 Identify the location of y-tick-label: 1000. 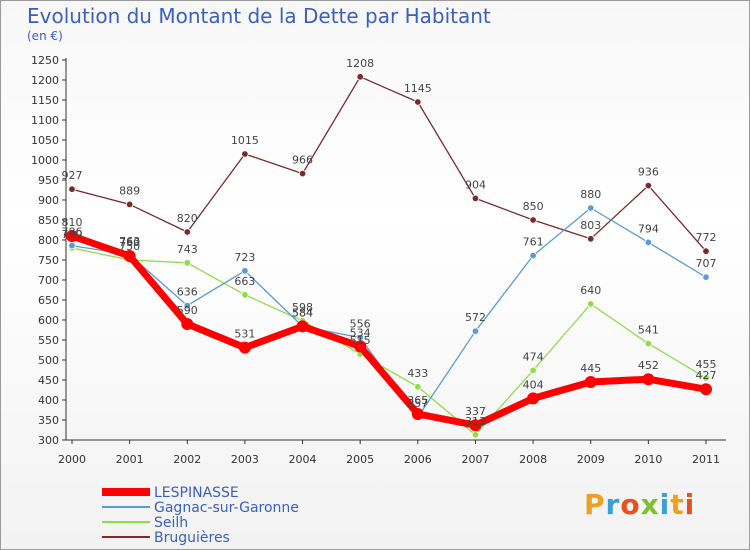
(45, 160).